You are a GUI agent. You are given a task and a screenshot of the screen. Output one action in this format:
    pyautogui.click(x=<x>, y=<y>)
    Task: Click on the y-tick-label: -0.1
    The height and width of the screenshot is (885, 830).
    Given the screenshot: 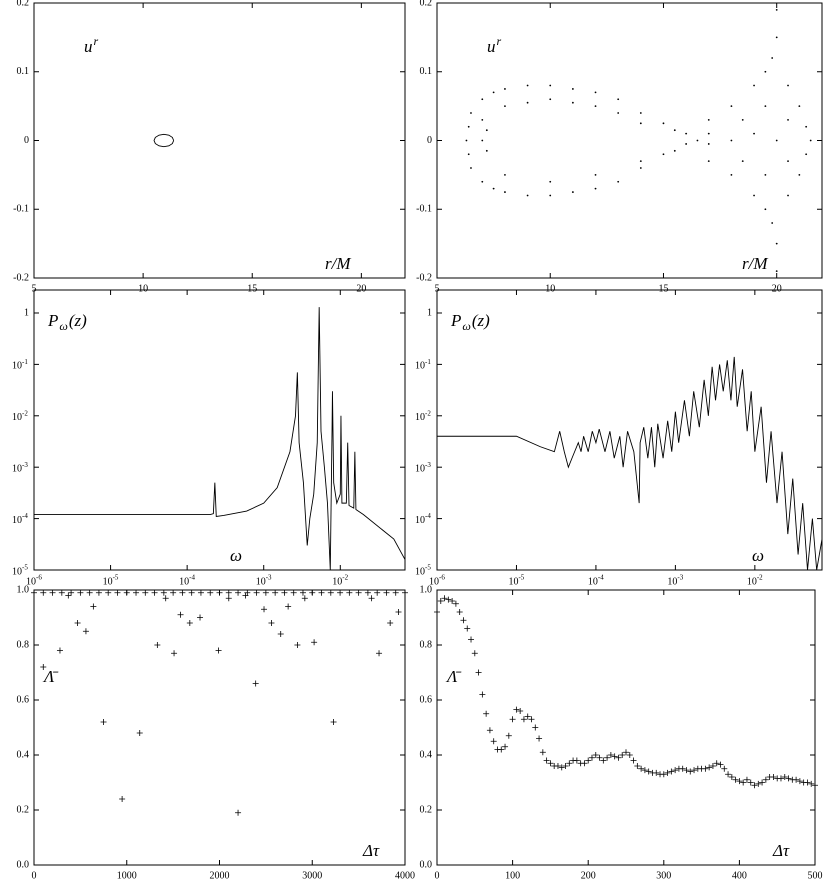 What is the action you would take?
    pyautogui.click(x=424, y=209)
    